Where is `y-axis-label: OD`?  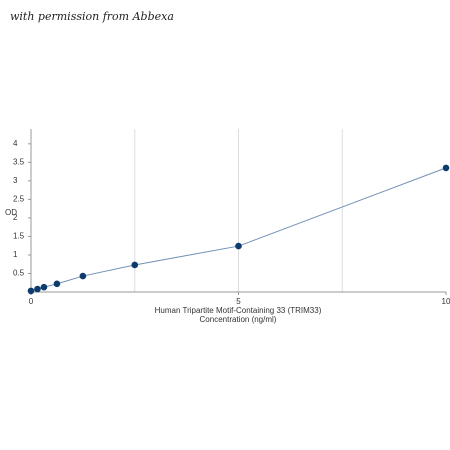 y-axis-label: OD is located at coordinates (11, 212).